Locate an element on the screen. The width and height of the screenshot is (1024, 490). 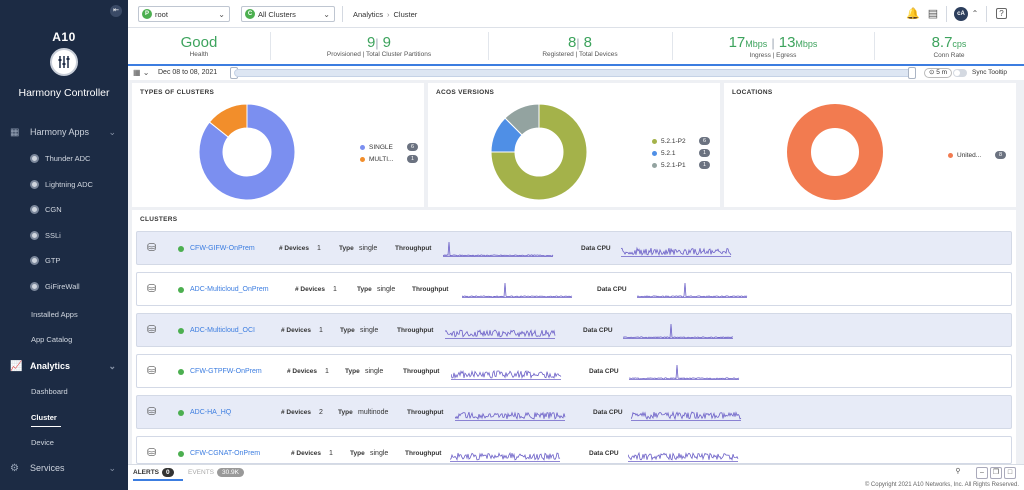
nav-item-device: Device is located at coordinates (42, 442).